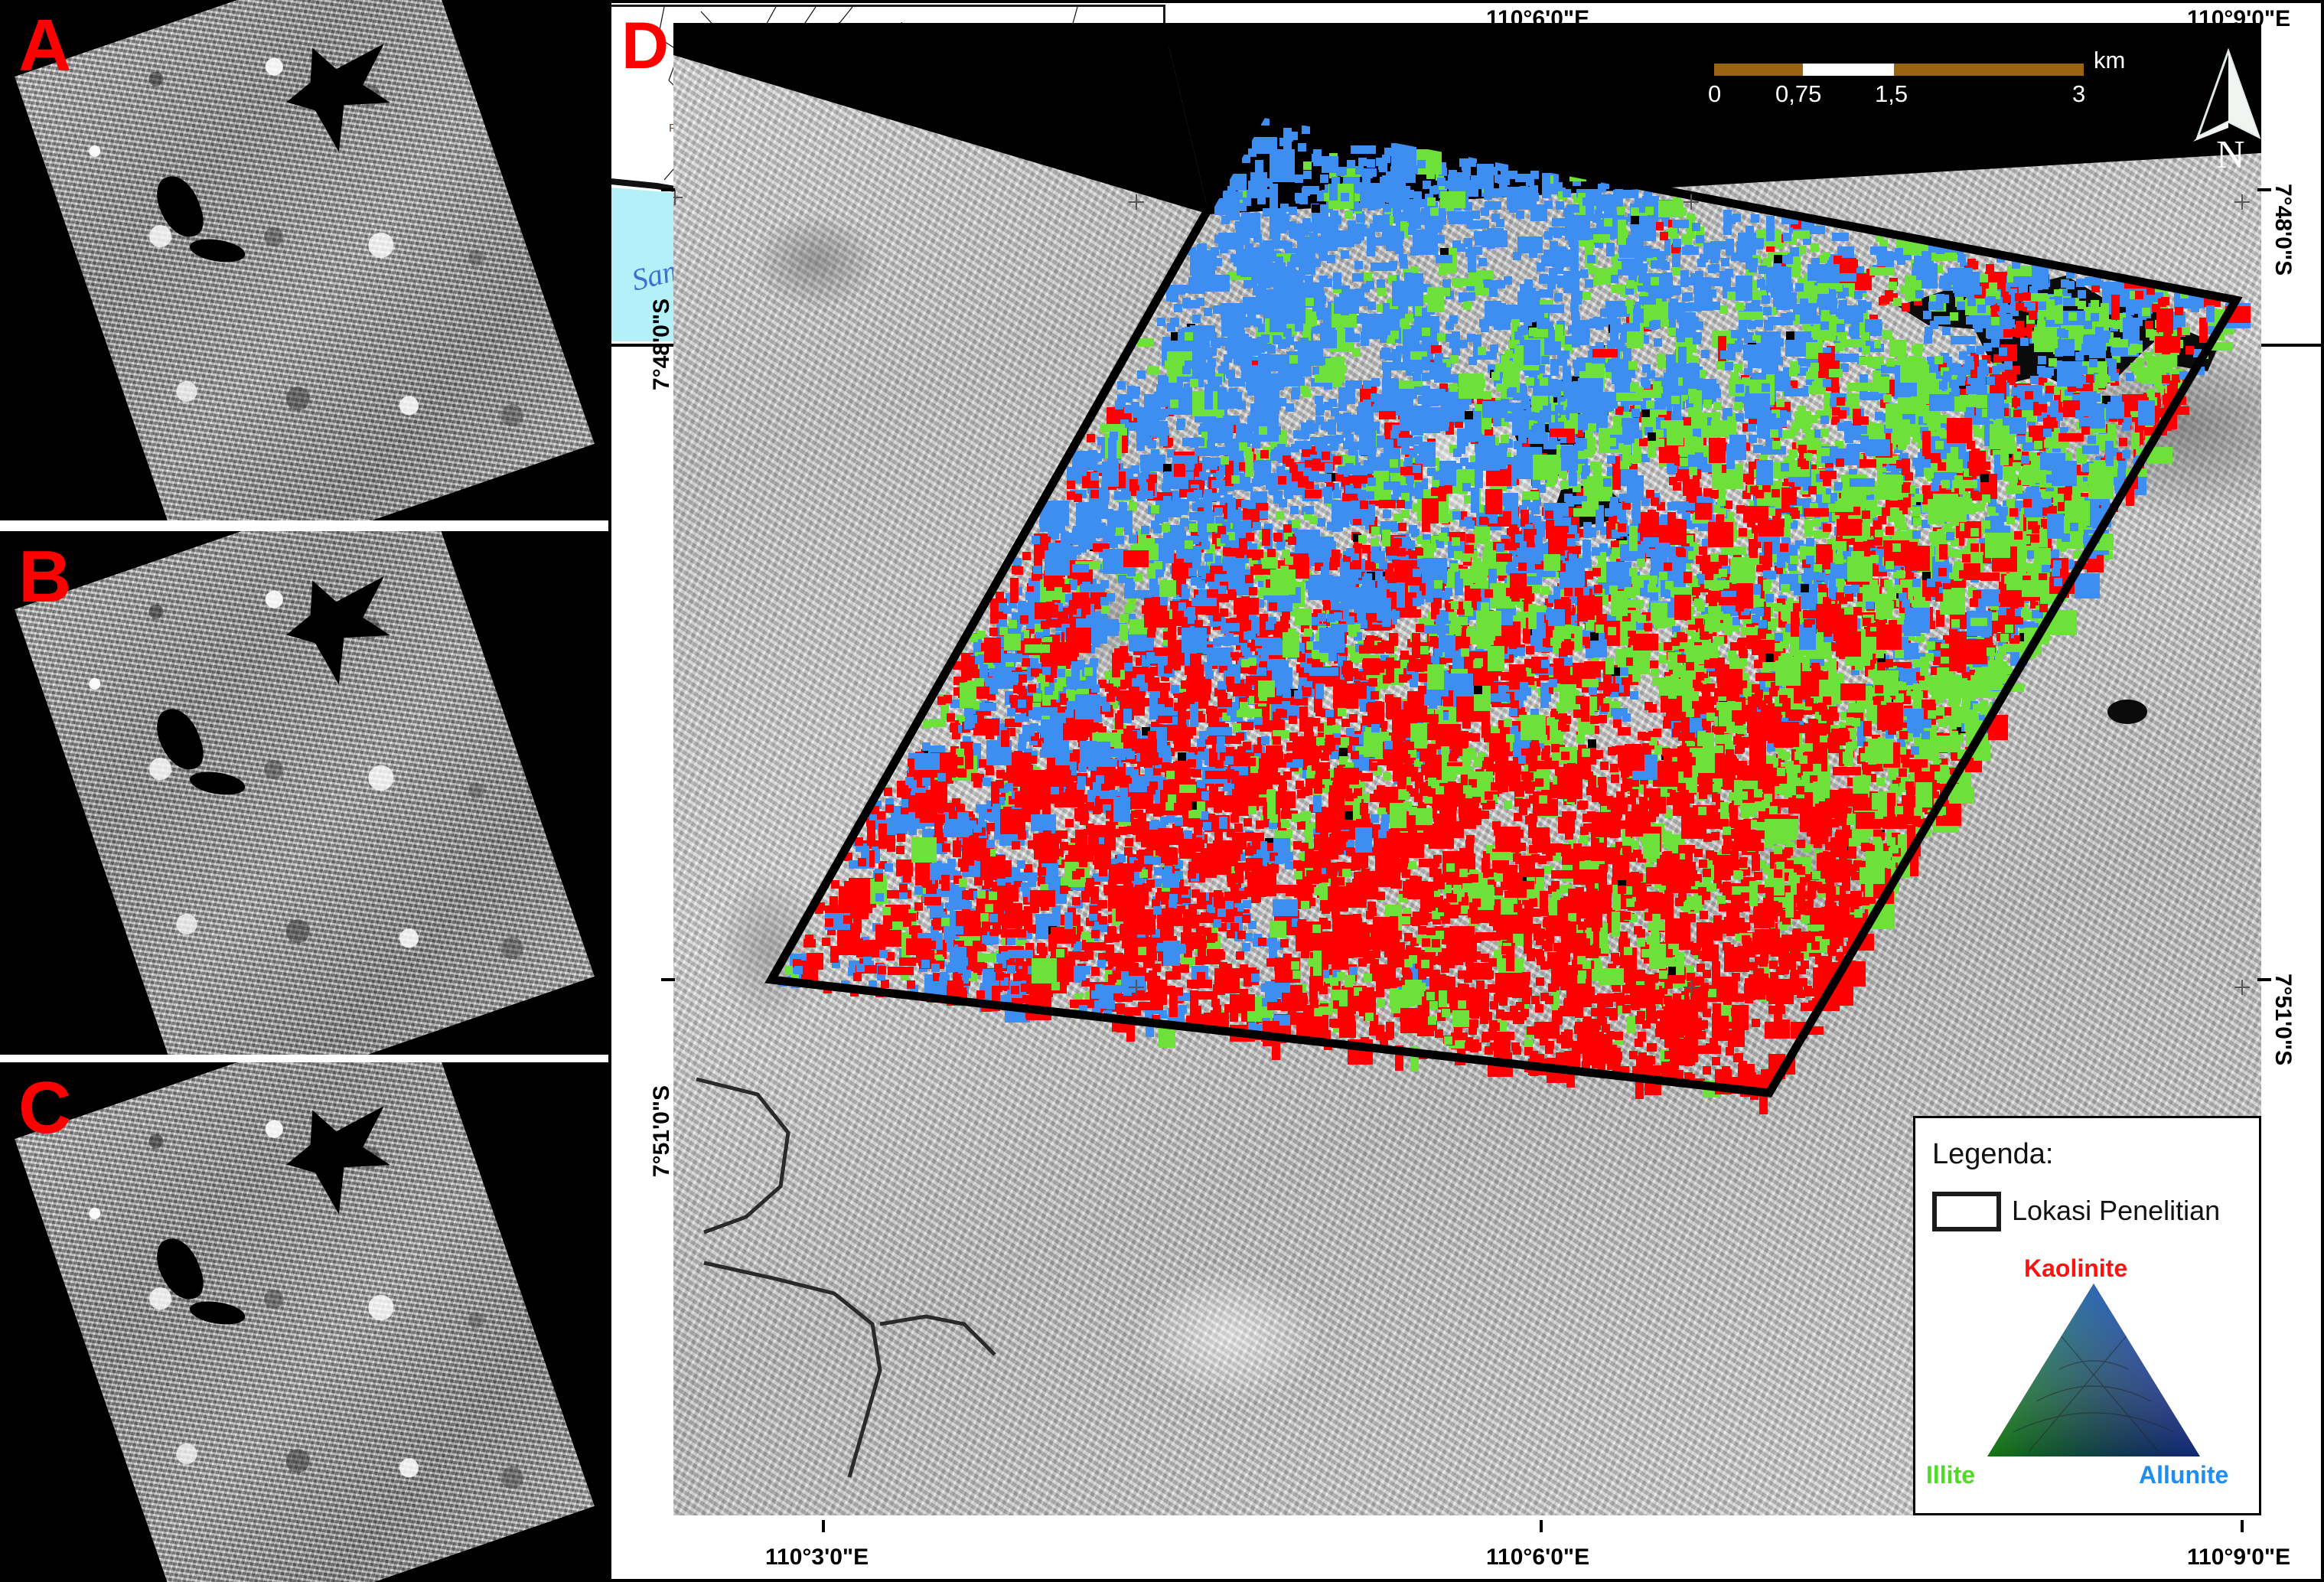 The width and height of the screenshot is (2324, 1582). I want to click on graticule-lat-right-75100s: 7°51'0"S, so click(2283, 1020).